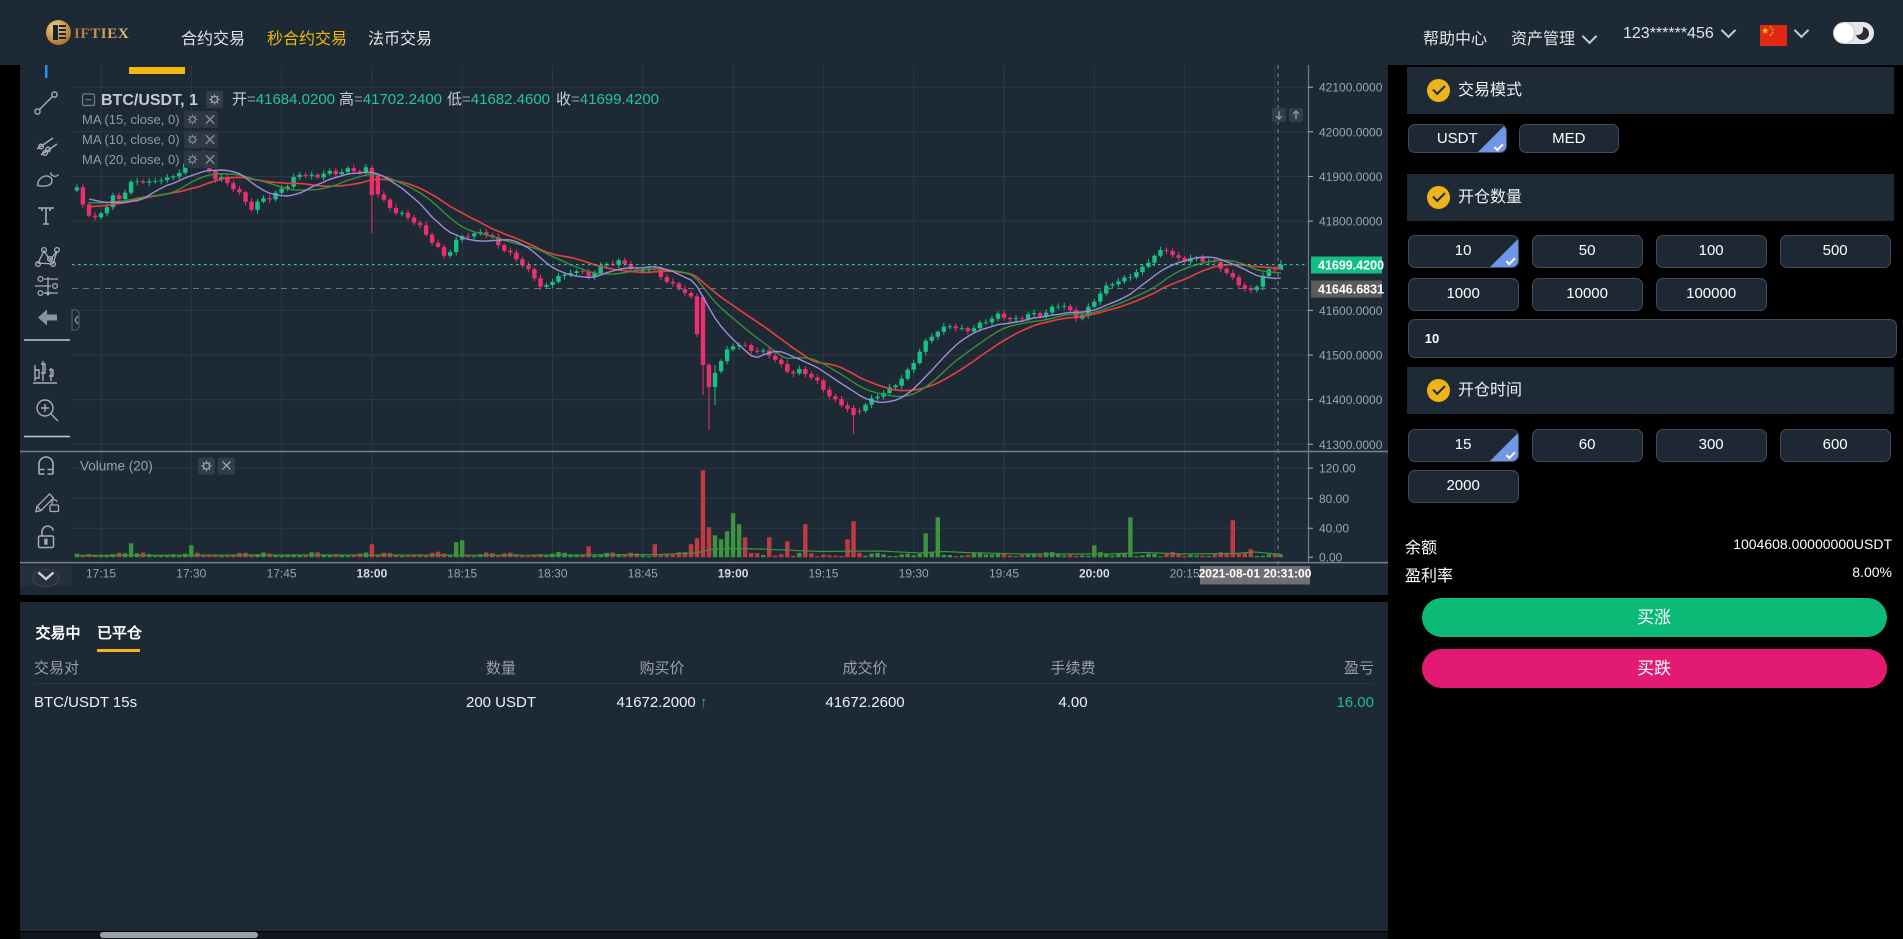 This screenshot has width=1903, height=939. What do you see at coordinates (1334, 529) in the screenshot?
I see `svg-text: 40.00` at bounding box center [1334, 529].